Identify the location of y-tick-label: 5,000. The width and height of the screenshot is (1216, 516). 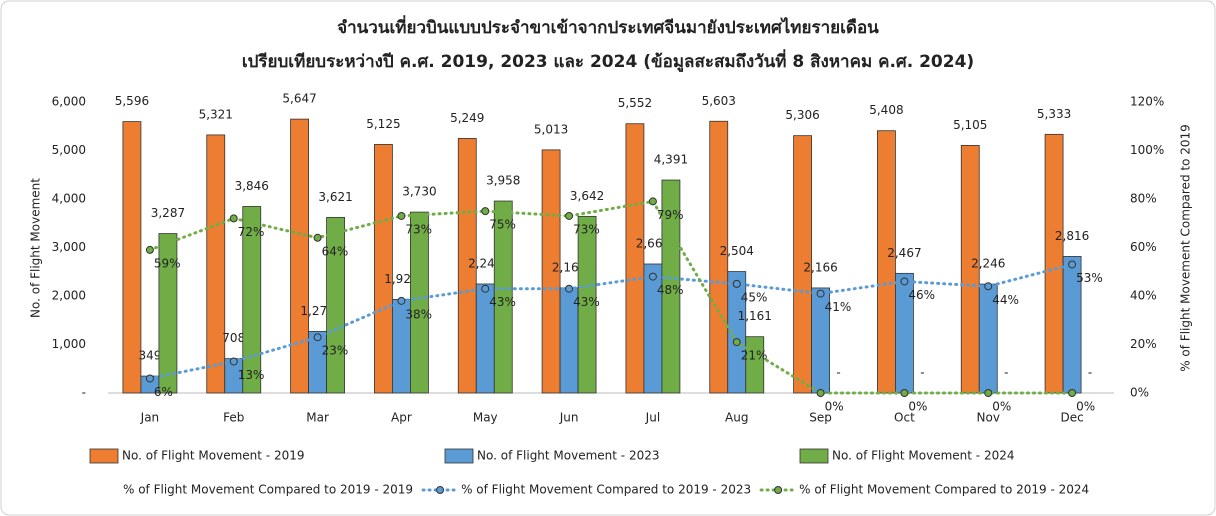
(69, 150).